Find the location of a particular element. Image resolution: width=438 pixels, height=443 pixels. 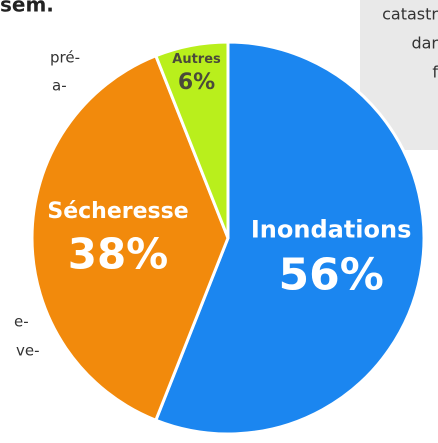

slice-value: 6% is located at coordinates (196, 82).